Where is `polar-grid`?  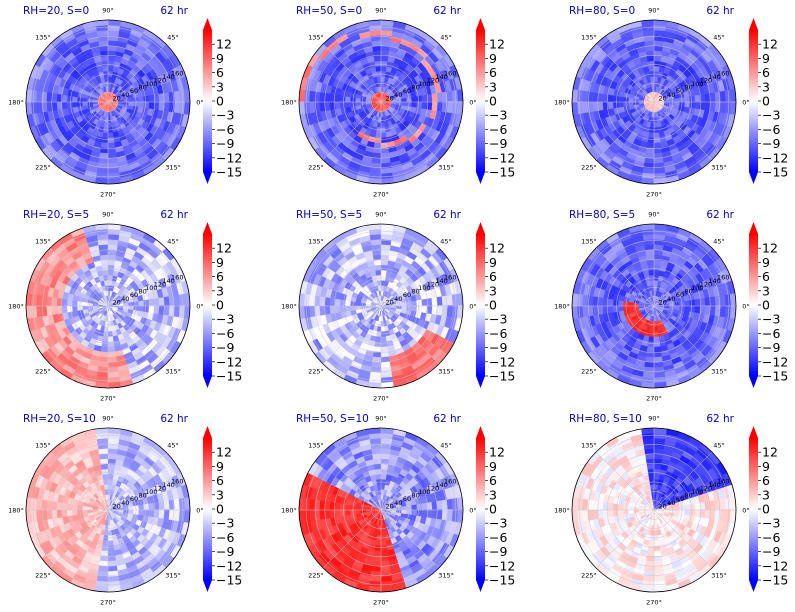
polar-grid is located at coordinates (108, 306).